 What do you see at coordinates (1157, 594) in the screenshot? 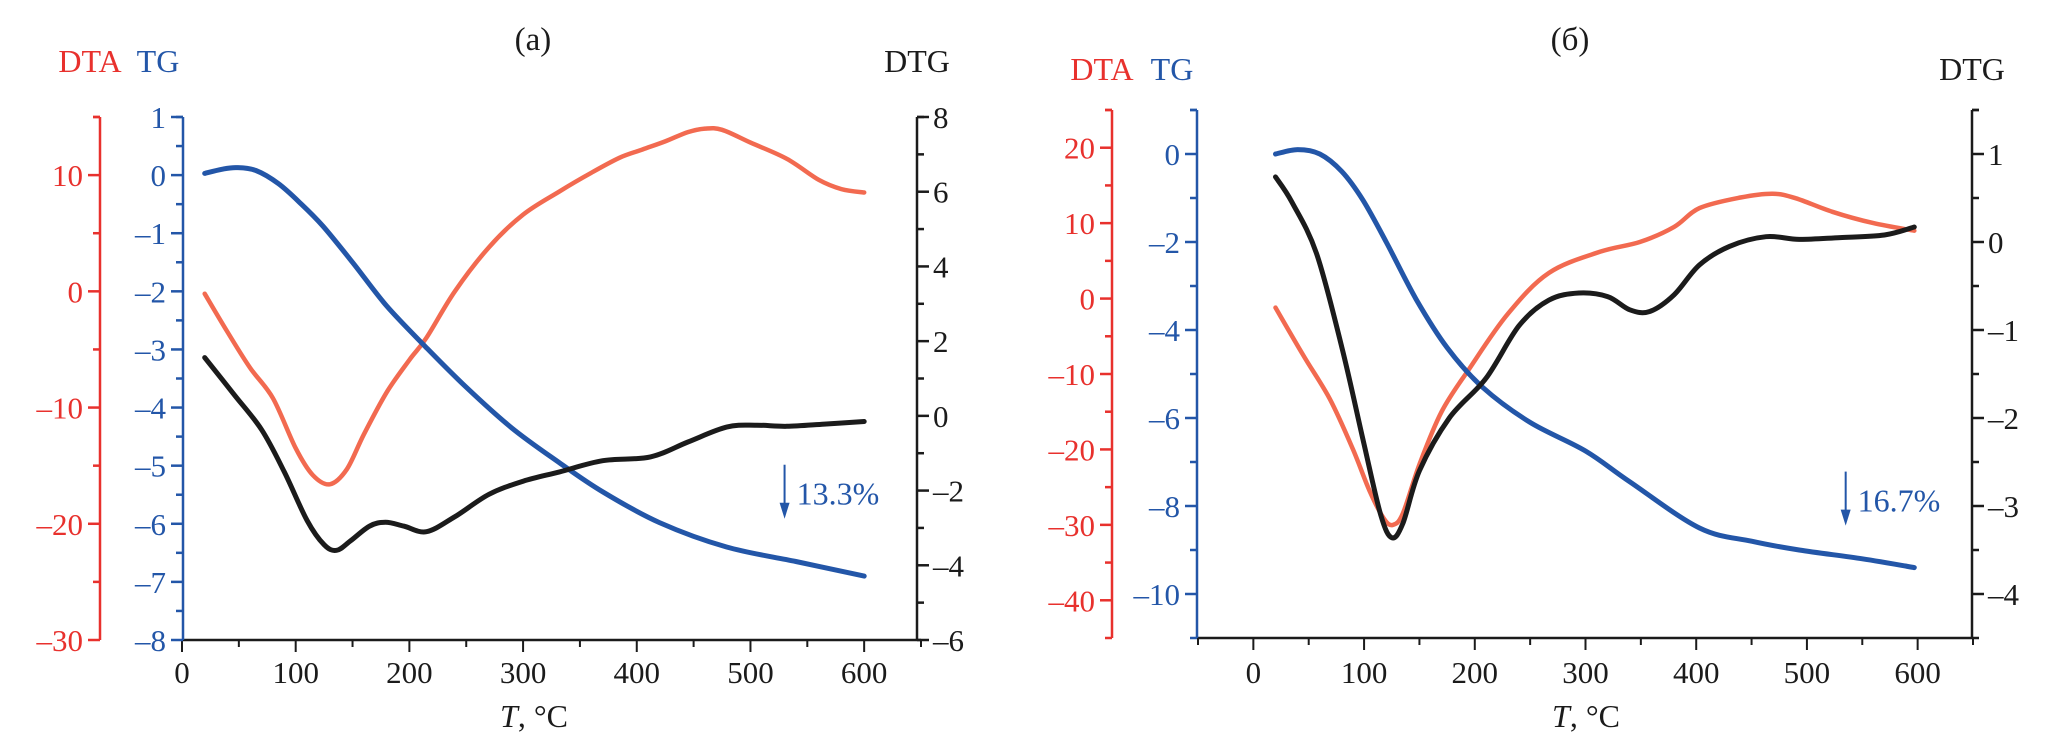
I see `tg-tick-label: –10` at bounding box center [1157, 594].